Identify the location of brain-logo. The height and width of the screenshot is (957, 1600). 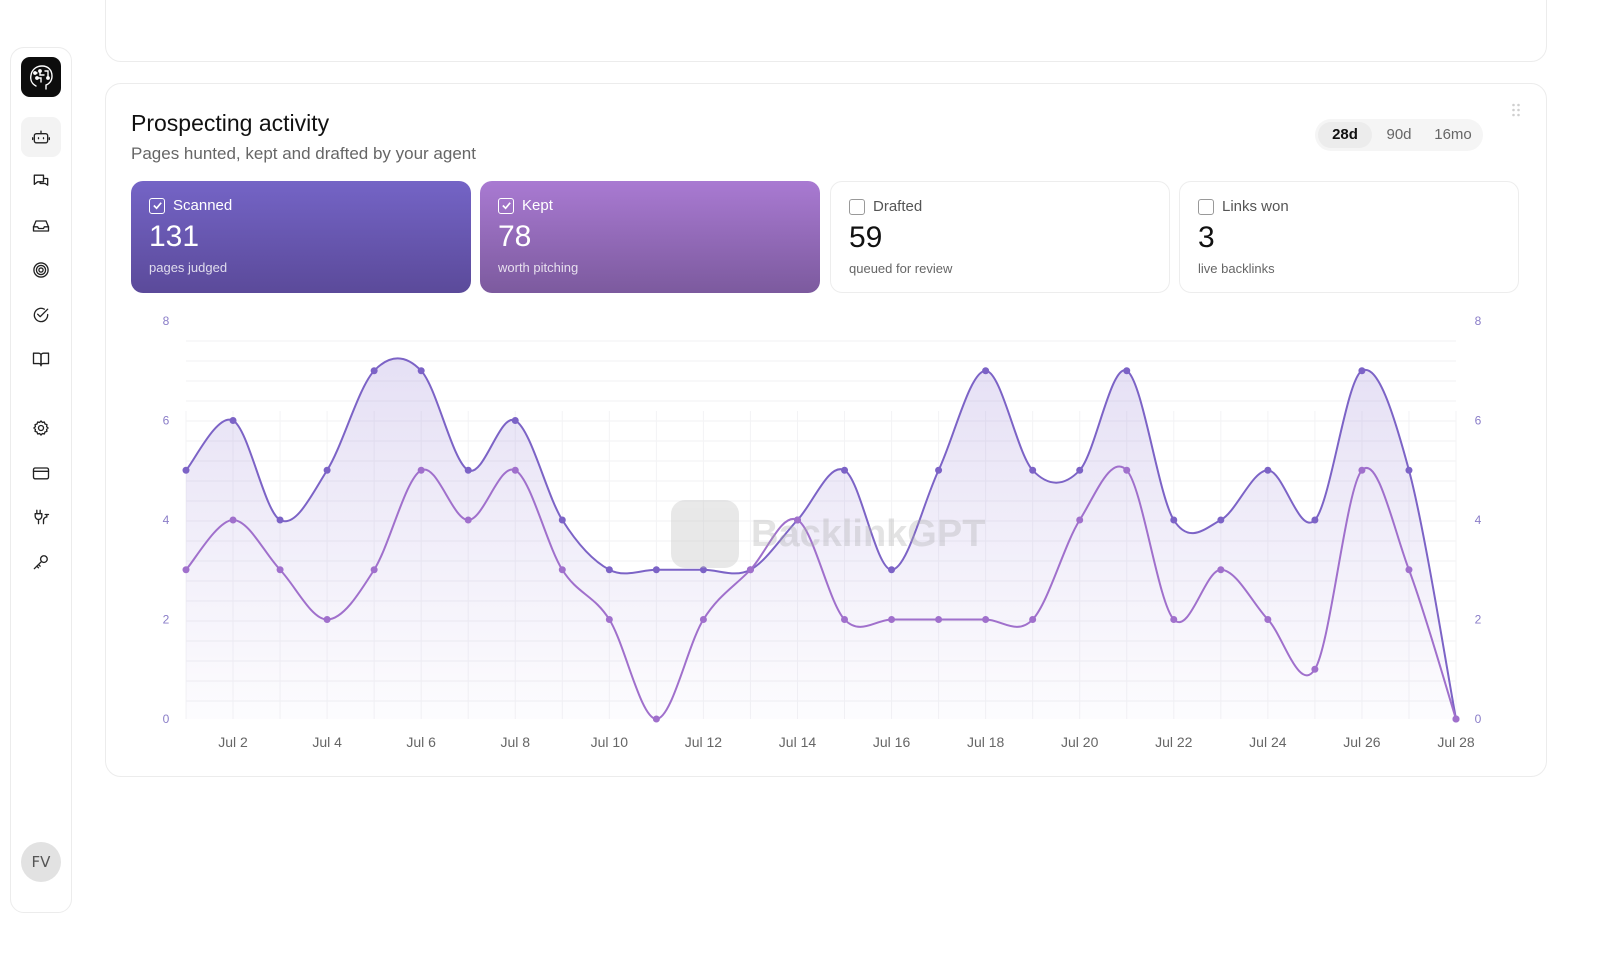
(41, 77).